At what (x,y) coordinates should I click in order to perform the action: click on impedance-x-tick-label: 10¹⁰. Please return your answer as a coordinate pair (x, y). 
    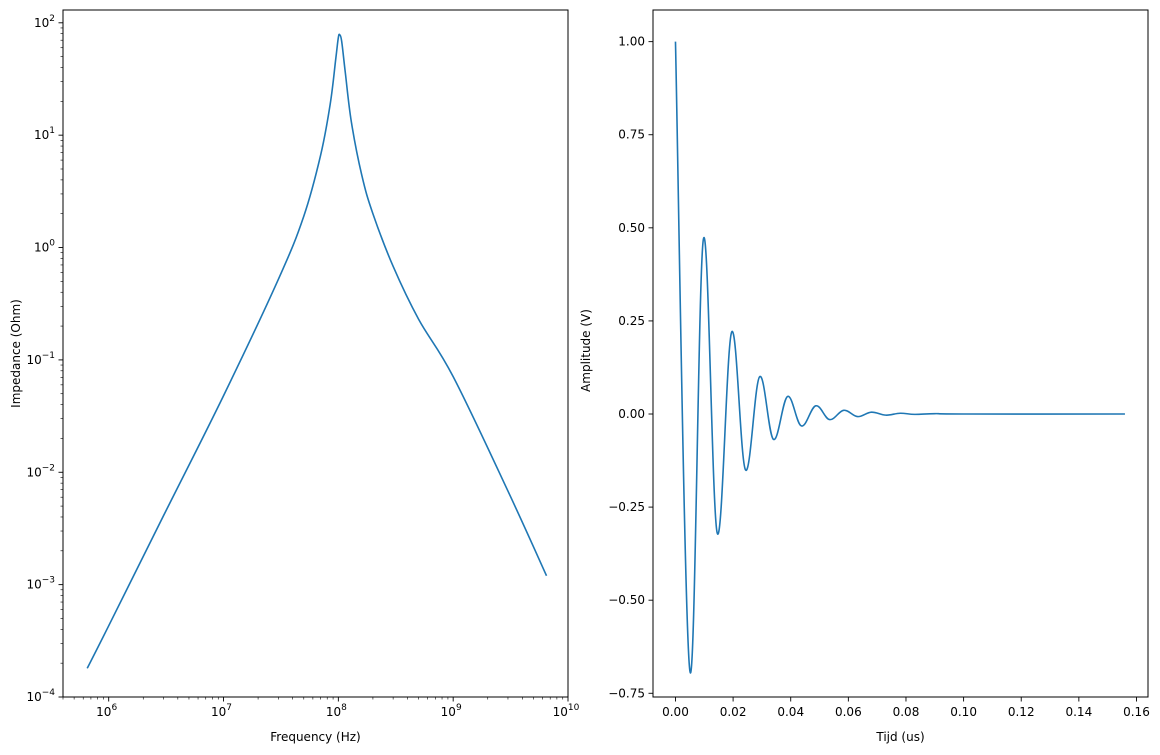
    Looking at the image, I should click on (566, 711).